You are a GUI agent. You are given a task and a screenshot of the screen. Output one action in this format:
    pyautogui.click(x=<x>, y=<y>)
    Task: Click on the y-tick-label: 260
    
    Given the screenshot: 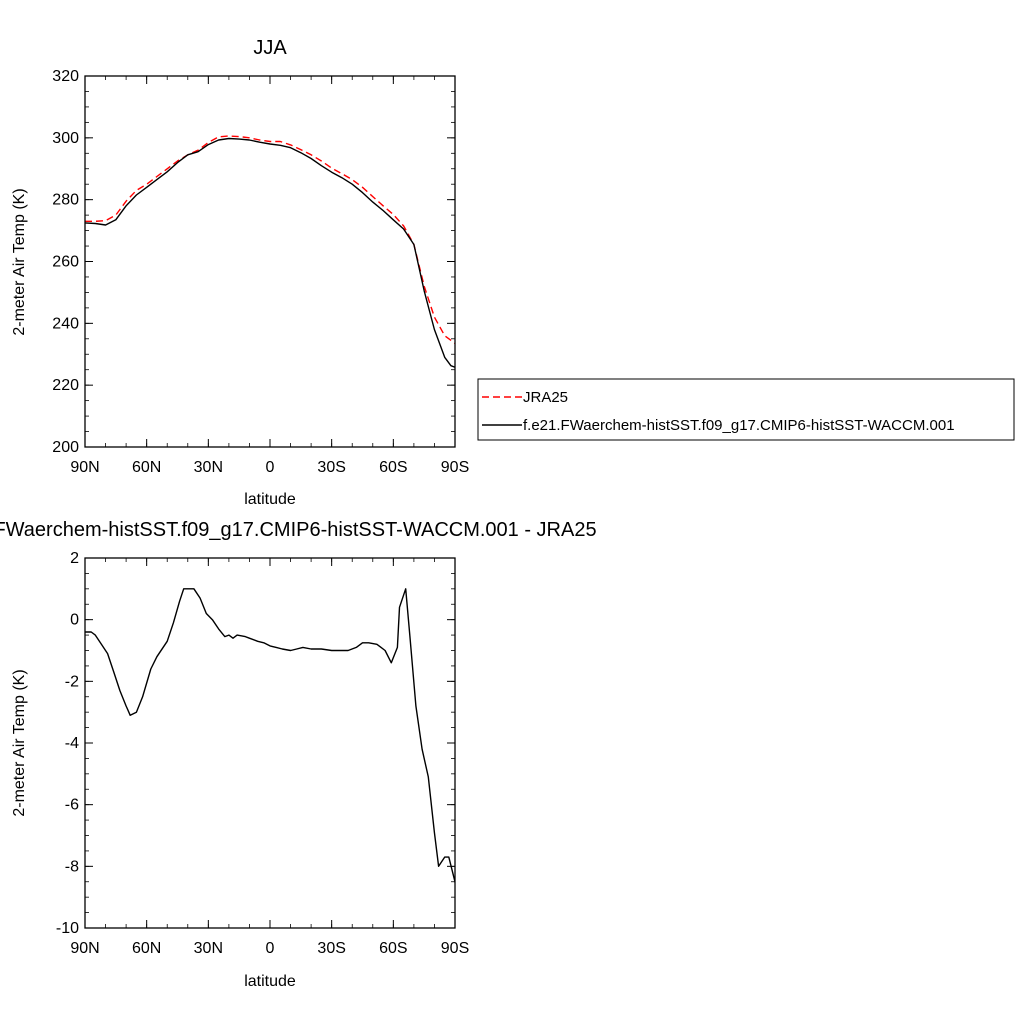 What is the action you would take?
    pyautogui.click(x=65, y=262)
    